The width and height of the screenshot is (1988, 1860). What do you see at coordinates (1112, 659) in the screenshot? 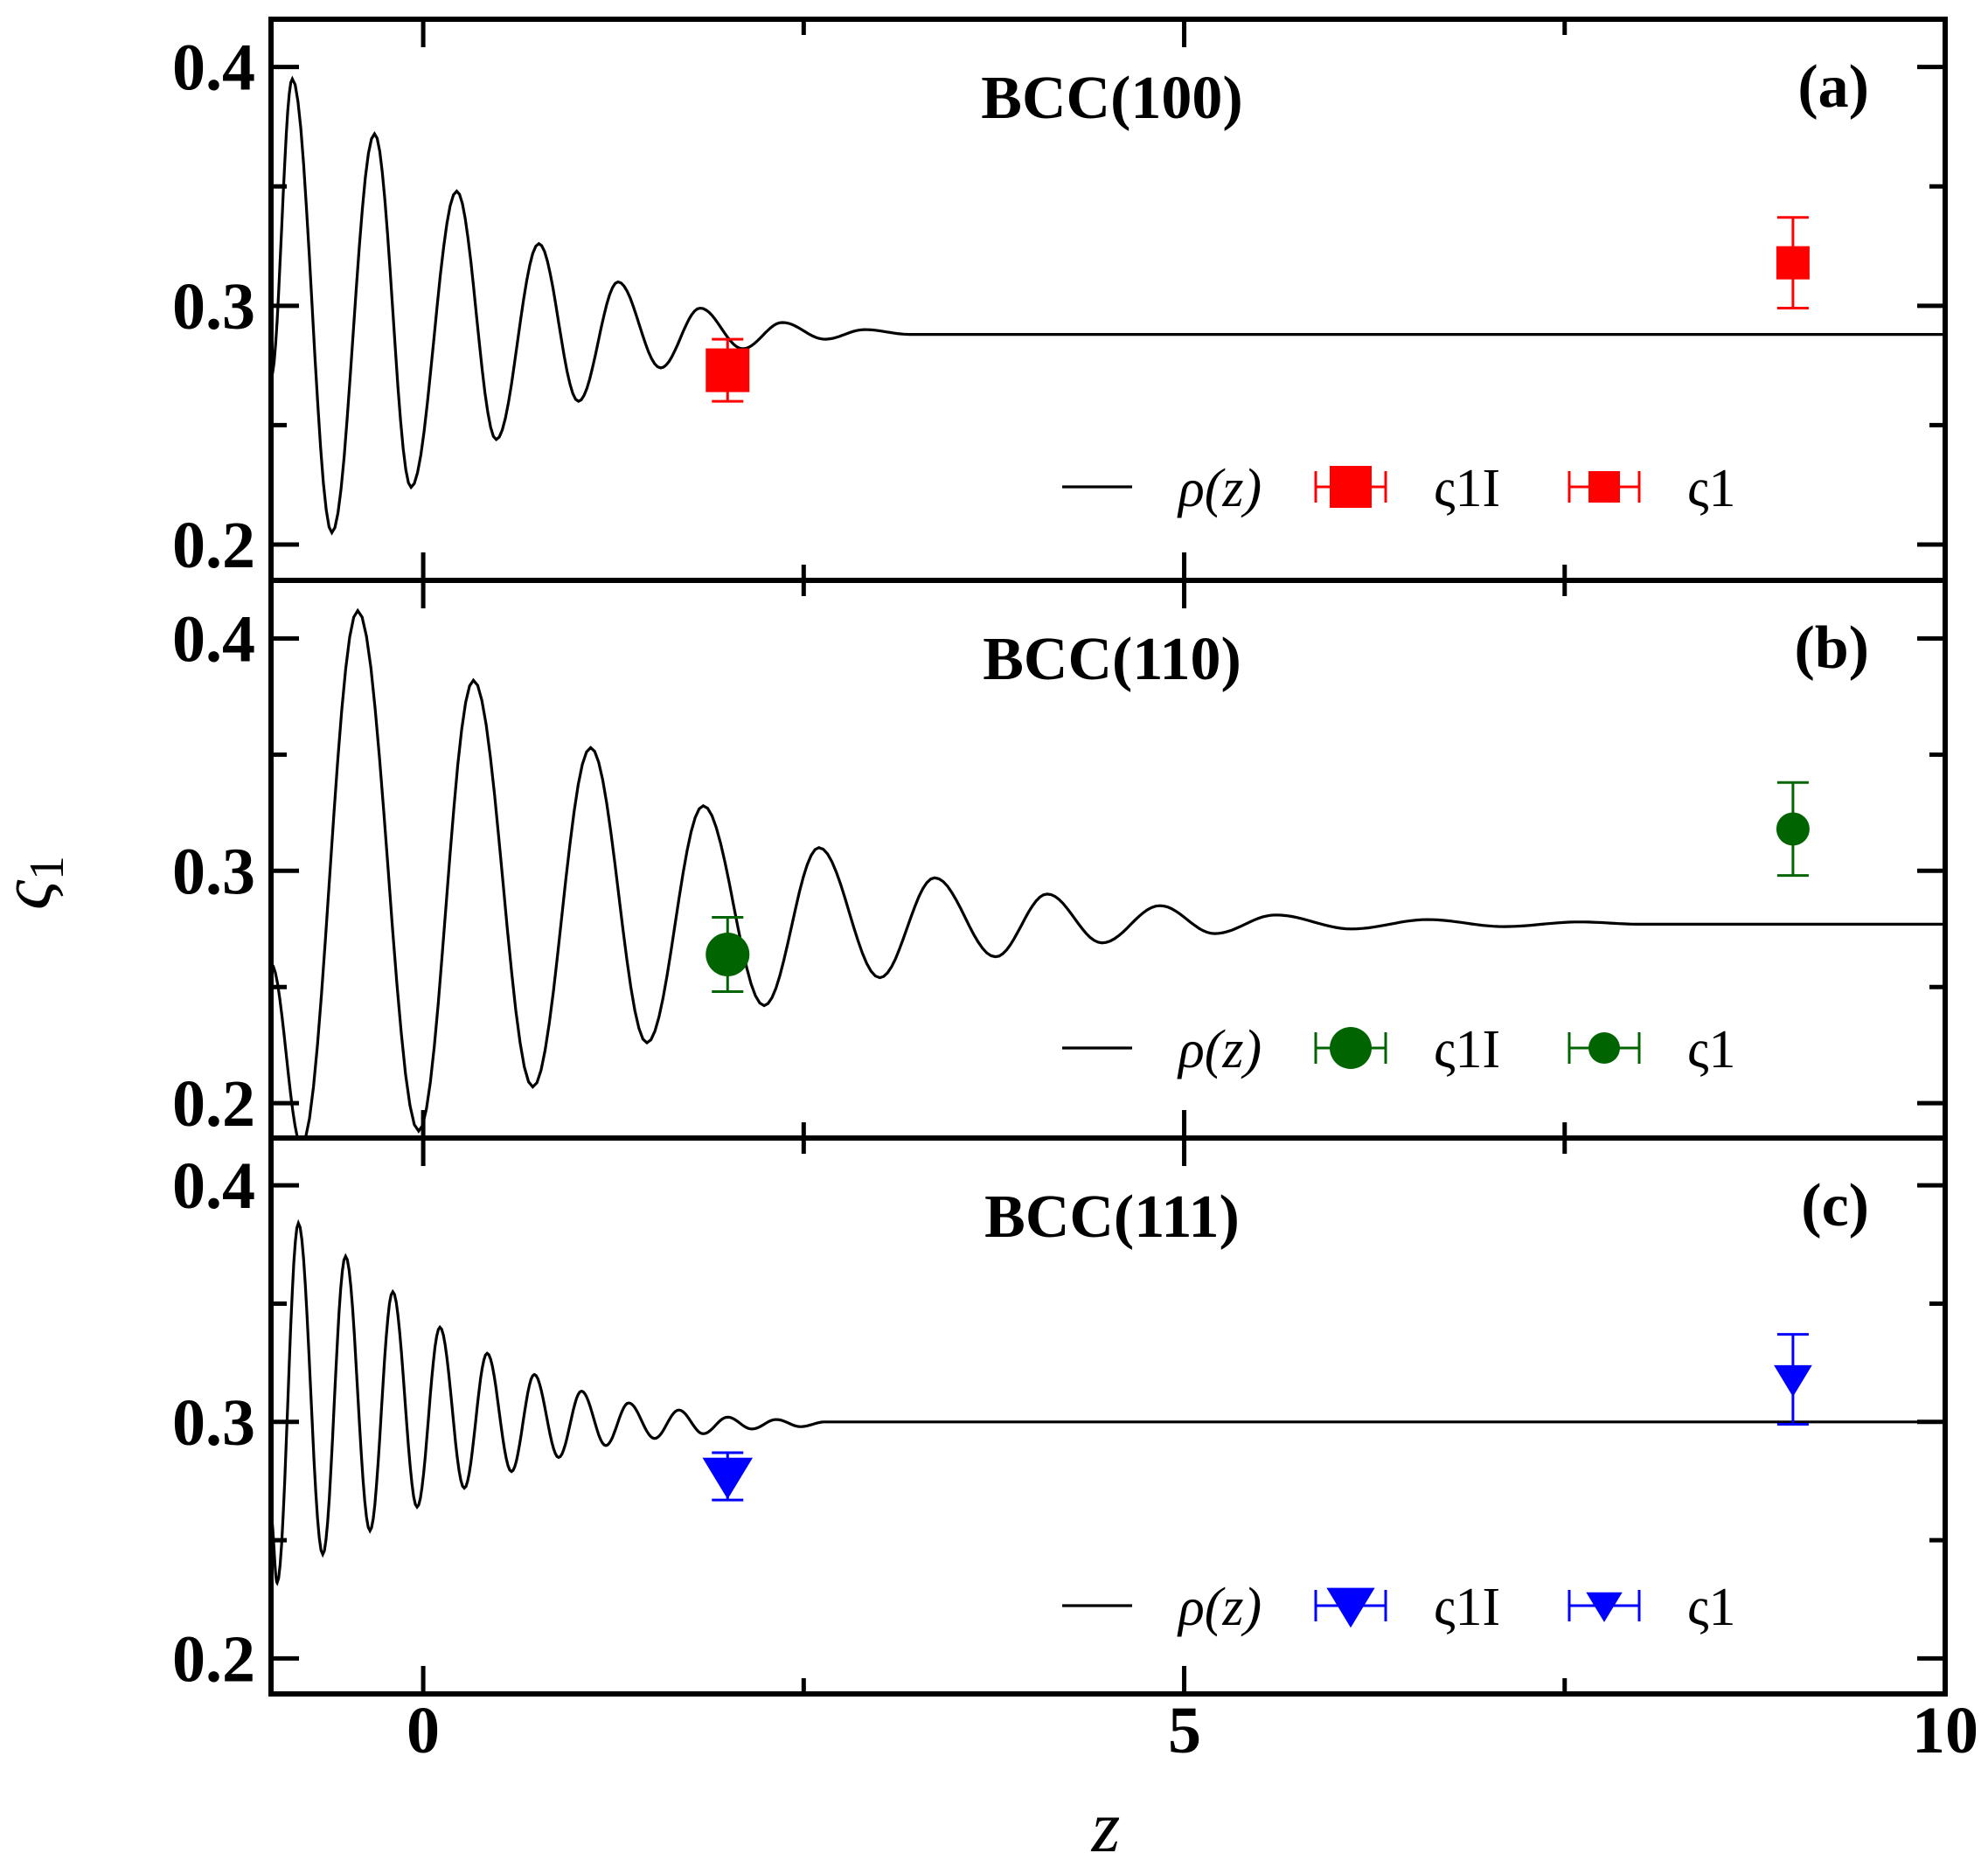
I see `panel-title: BCC(110)` at bounding box center [1112, 659].